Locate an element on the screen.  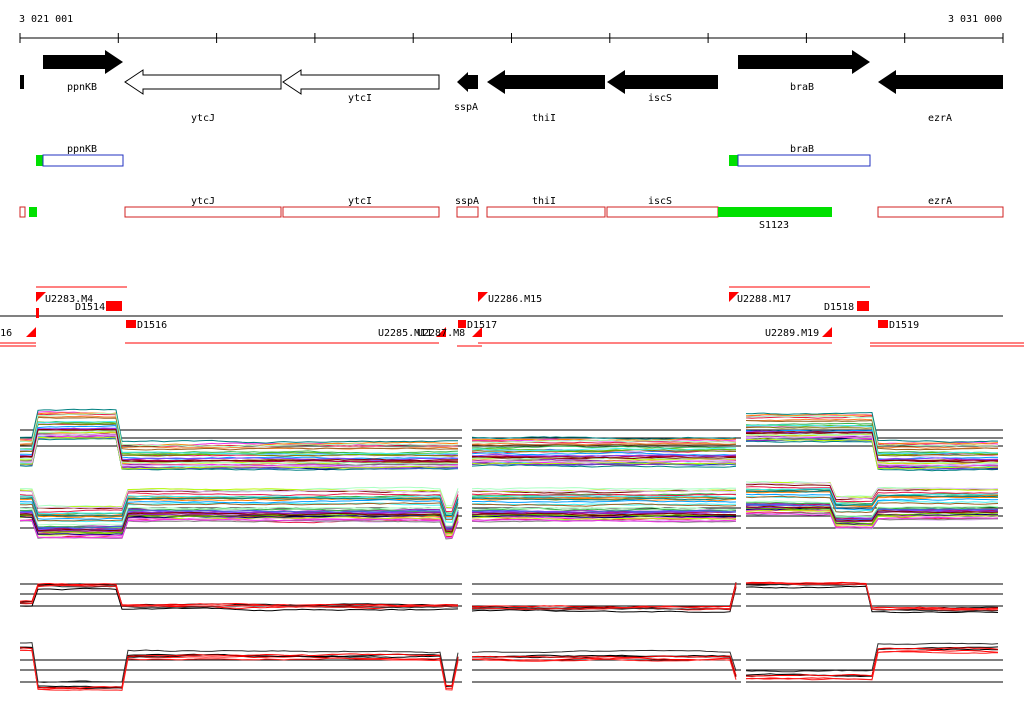
gene-arrow-ppnKB is located at coordinates (83, 62).